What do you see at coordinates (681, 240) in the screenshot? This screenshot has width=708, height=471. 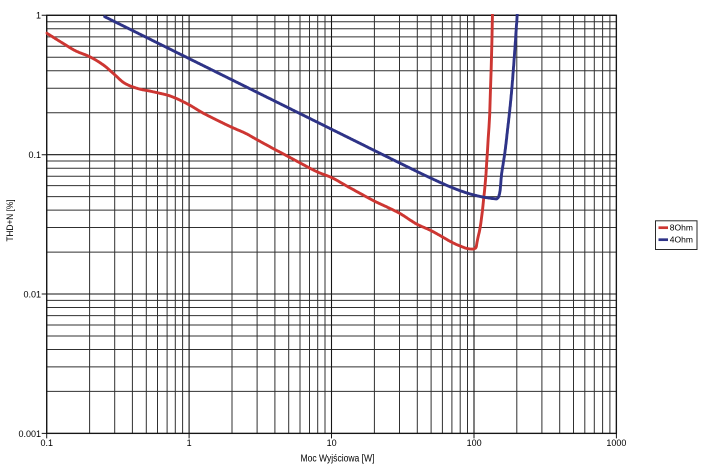 I see `svg-text: 4Ohm` at bounding box center [681, 240].